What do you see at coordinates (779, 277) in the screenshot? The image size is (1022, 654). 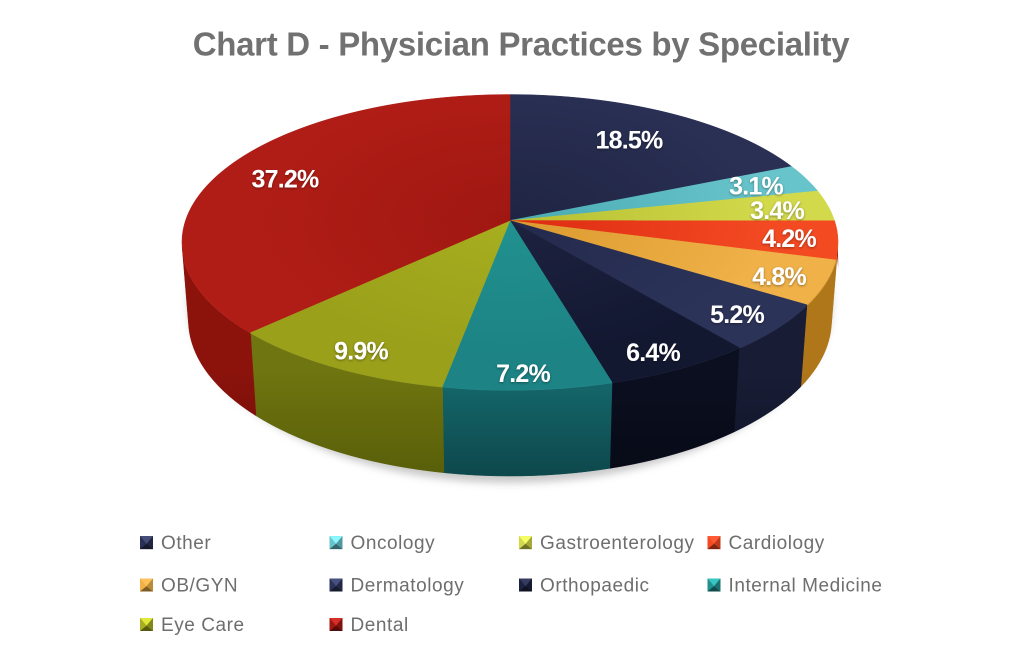 I see `svg-text: 4.8%` at bounding box center [779, 277].